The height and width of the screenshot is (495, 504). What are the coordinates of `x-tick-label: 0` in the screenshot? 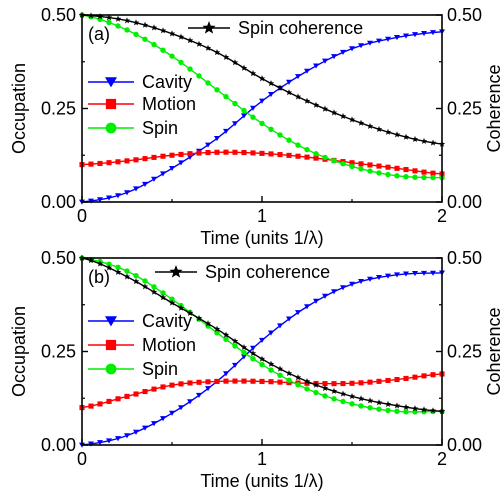 It's located at (82, 216).